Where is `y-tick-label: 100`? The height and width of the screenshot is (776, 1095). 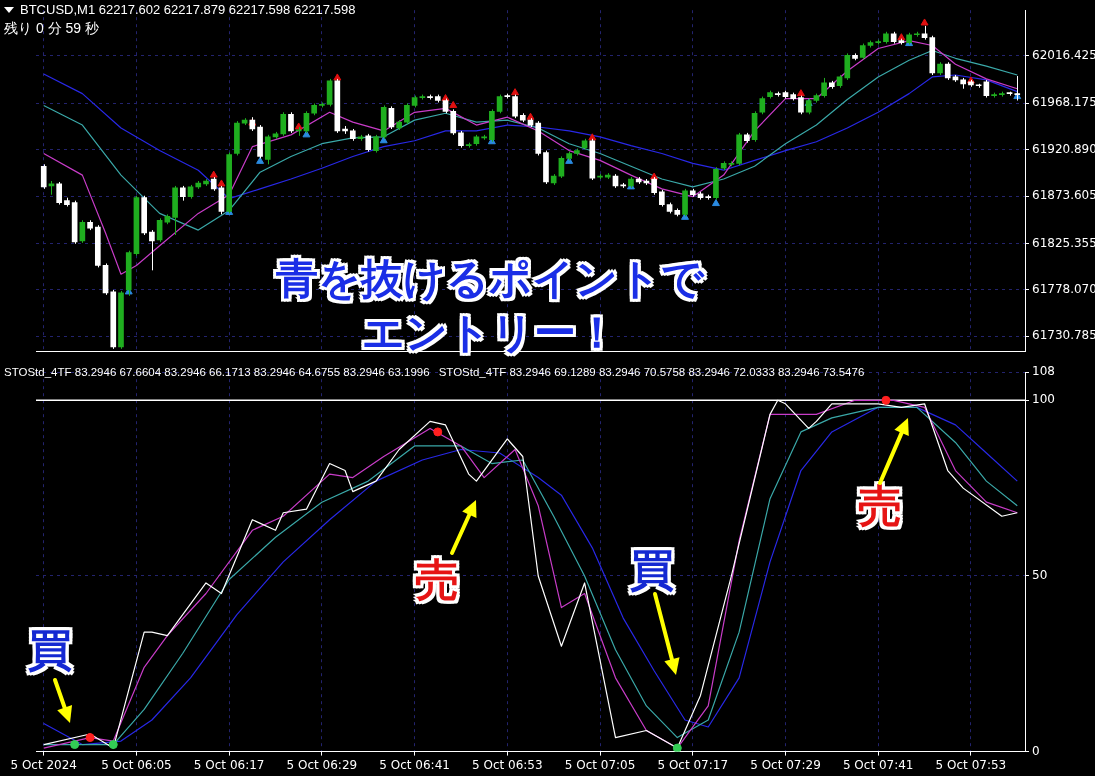
y-tick-label: 100 is located at coordinates (1043, 399).